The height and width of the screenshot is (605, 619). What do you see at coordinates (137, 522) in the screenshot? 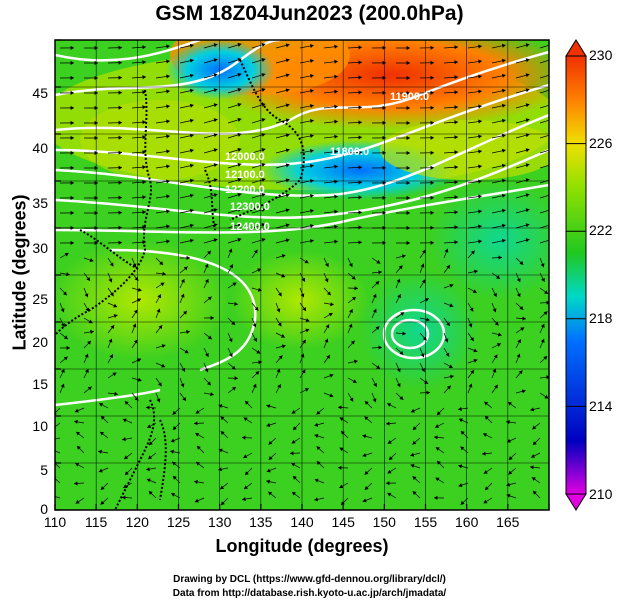
I see `x-tick-label: 120` at bounding box center [137, 522].